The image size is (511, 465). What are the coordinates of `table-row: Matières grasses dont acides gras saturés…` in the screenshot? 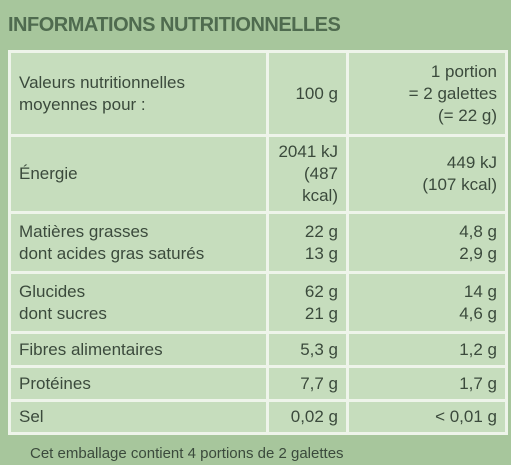 It's located at (258, 242).